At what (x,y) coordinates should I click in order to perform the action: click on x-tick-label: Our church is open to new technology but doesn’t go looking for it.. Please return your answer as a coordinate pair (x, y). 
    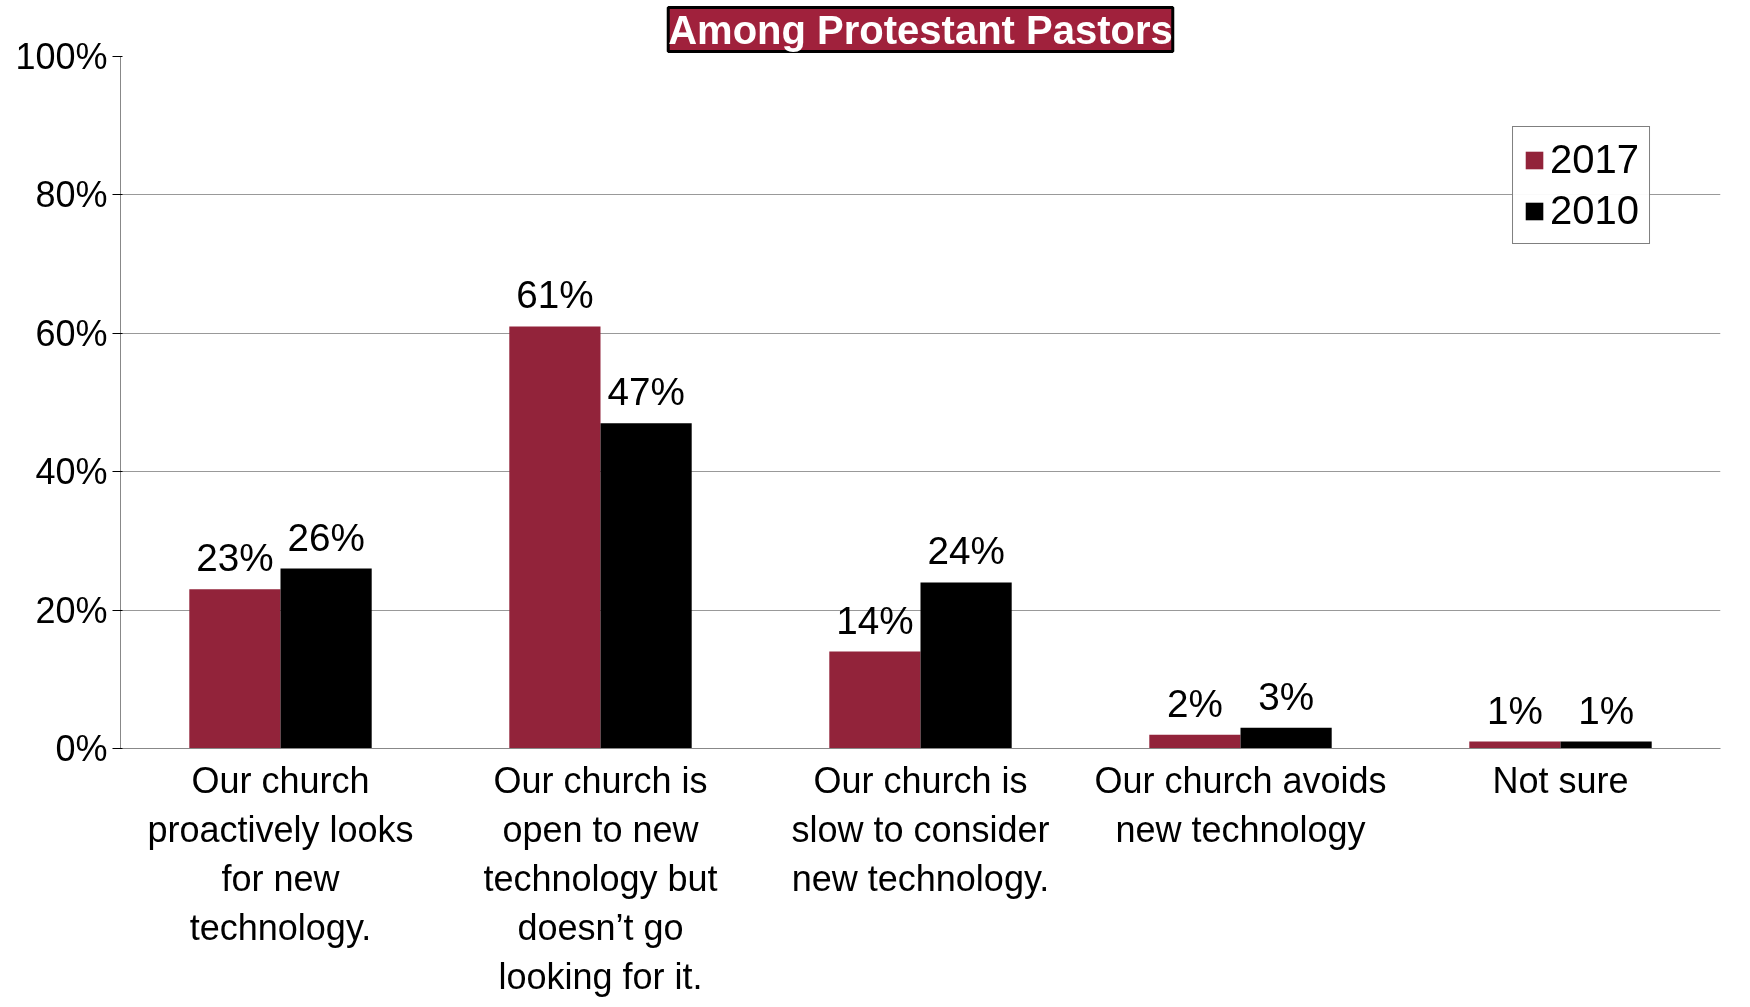
    Looking at the image, I should click on (600, 878).